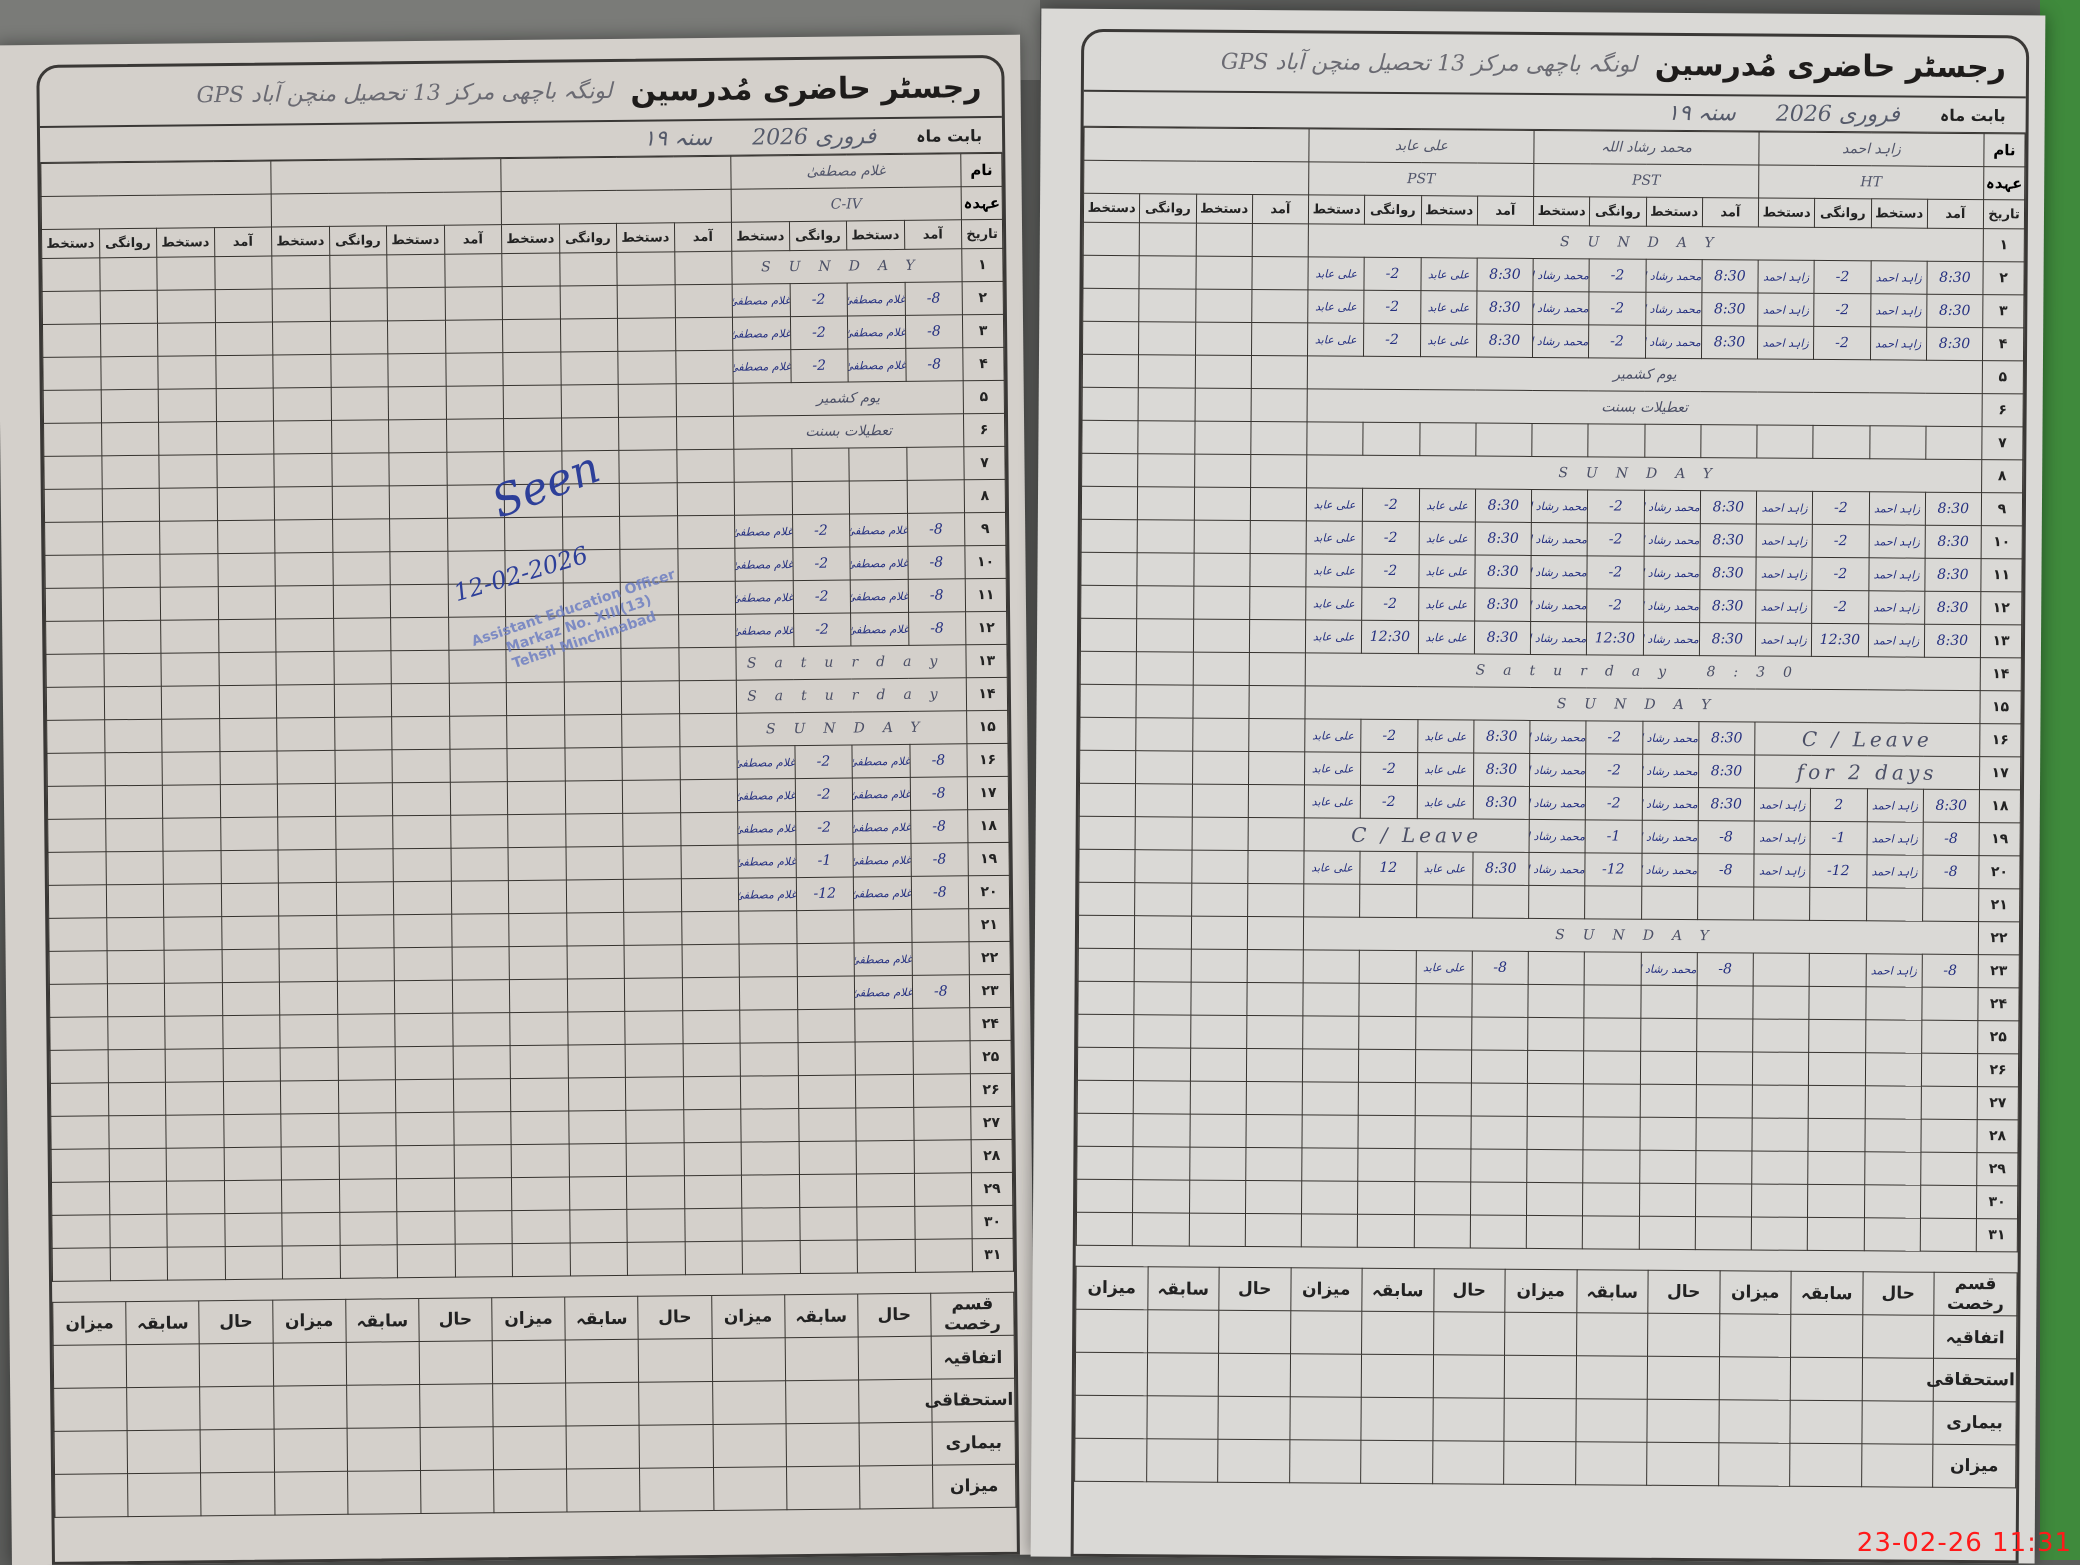 This screenshot has height=1565, width=2080. What do you see at coordinates (2000, 707) in the screenshot?
I see `day-number: ۱۵` at bounding box center [2000, 707].